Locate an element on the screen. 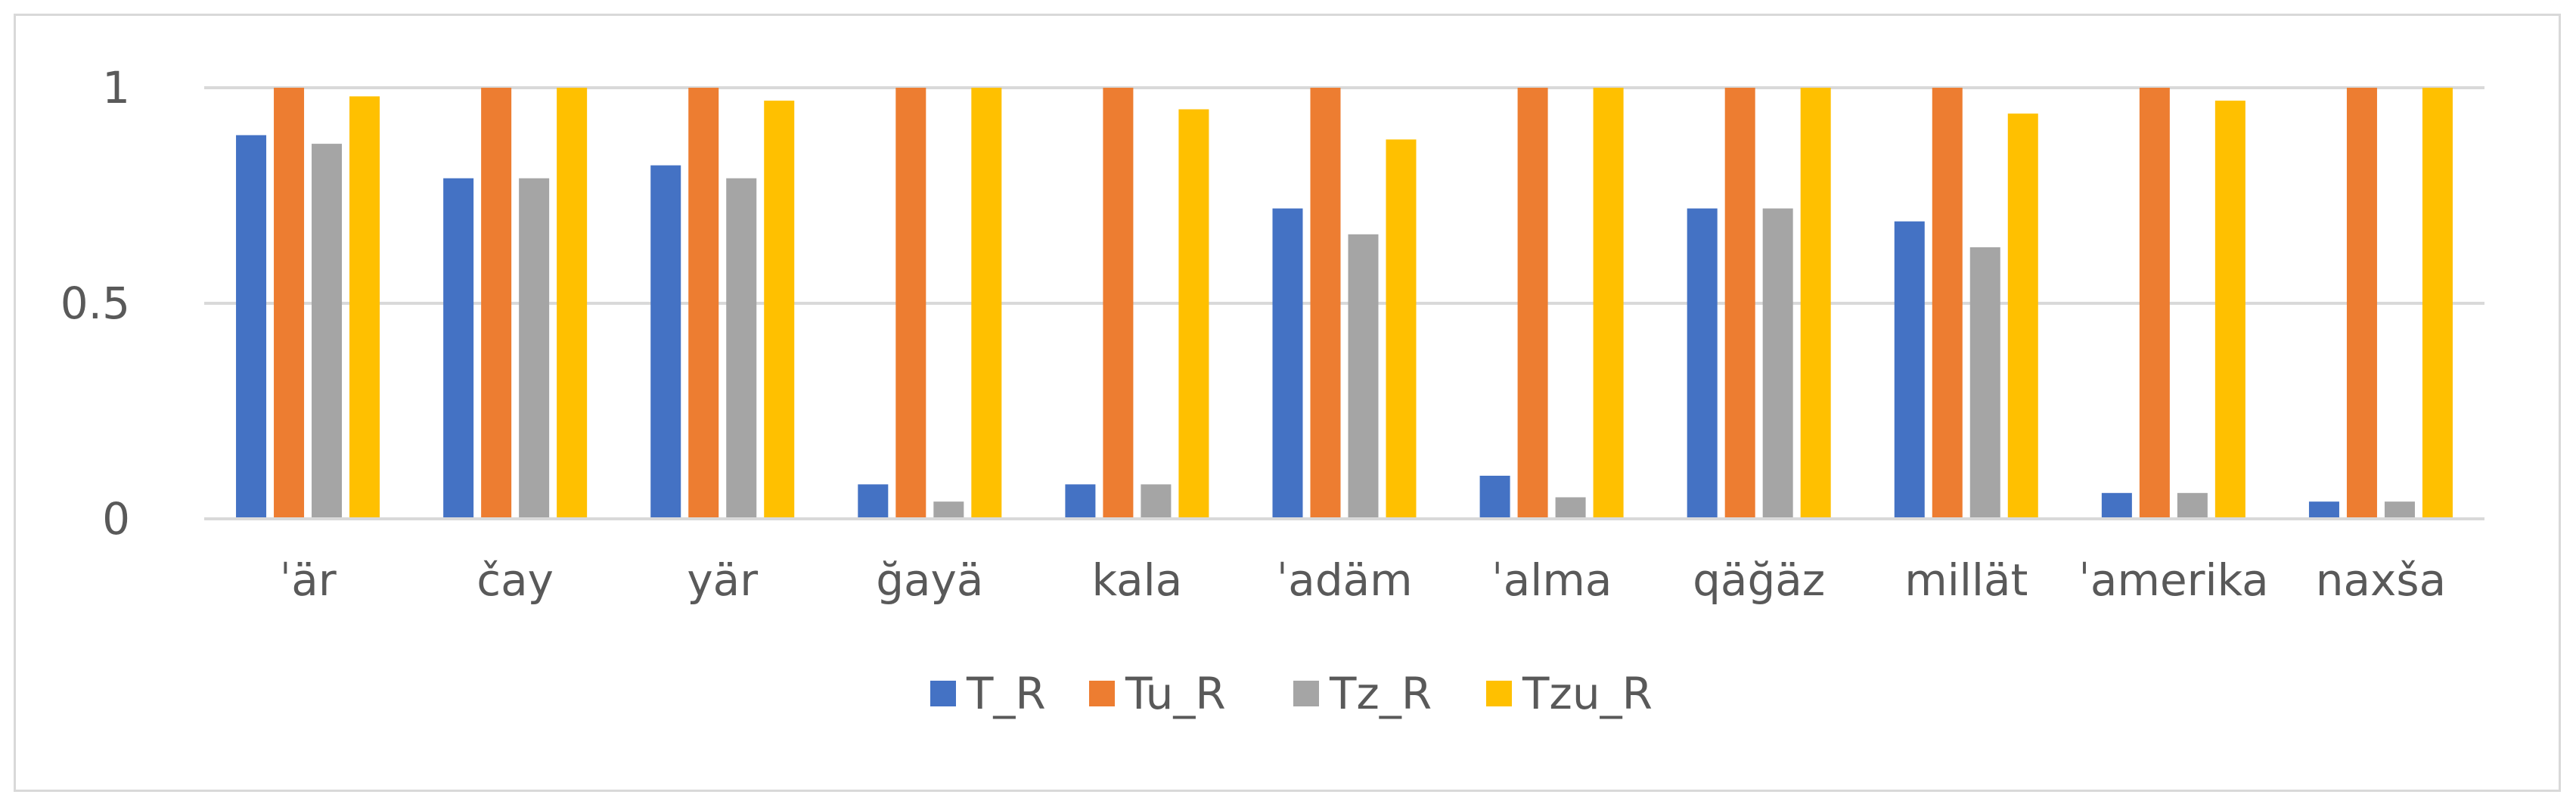 This screenshot has width=2576, height=807. legend-swatch-Tu_R is located at coordinates (1102, 693).